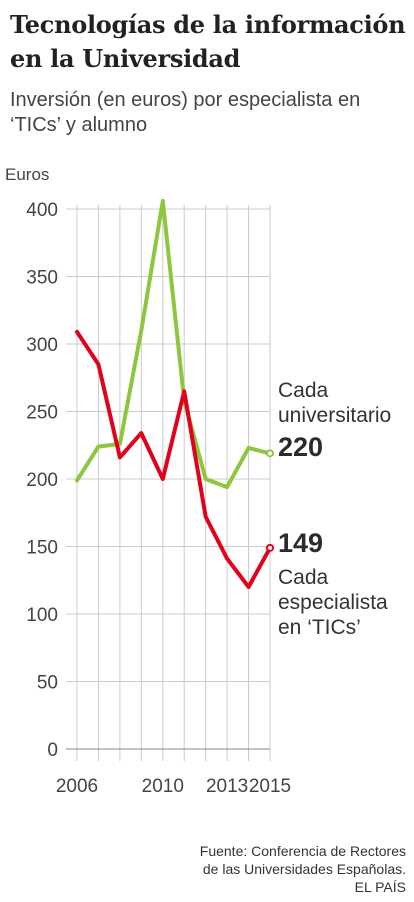 This screenshot has width=414, height=902. Describe the element at coordinates (270, 786) in the screenshot. I see `x-tick-label: 2015` at that location.